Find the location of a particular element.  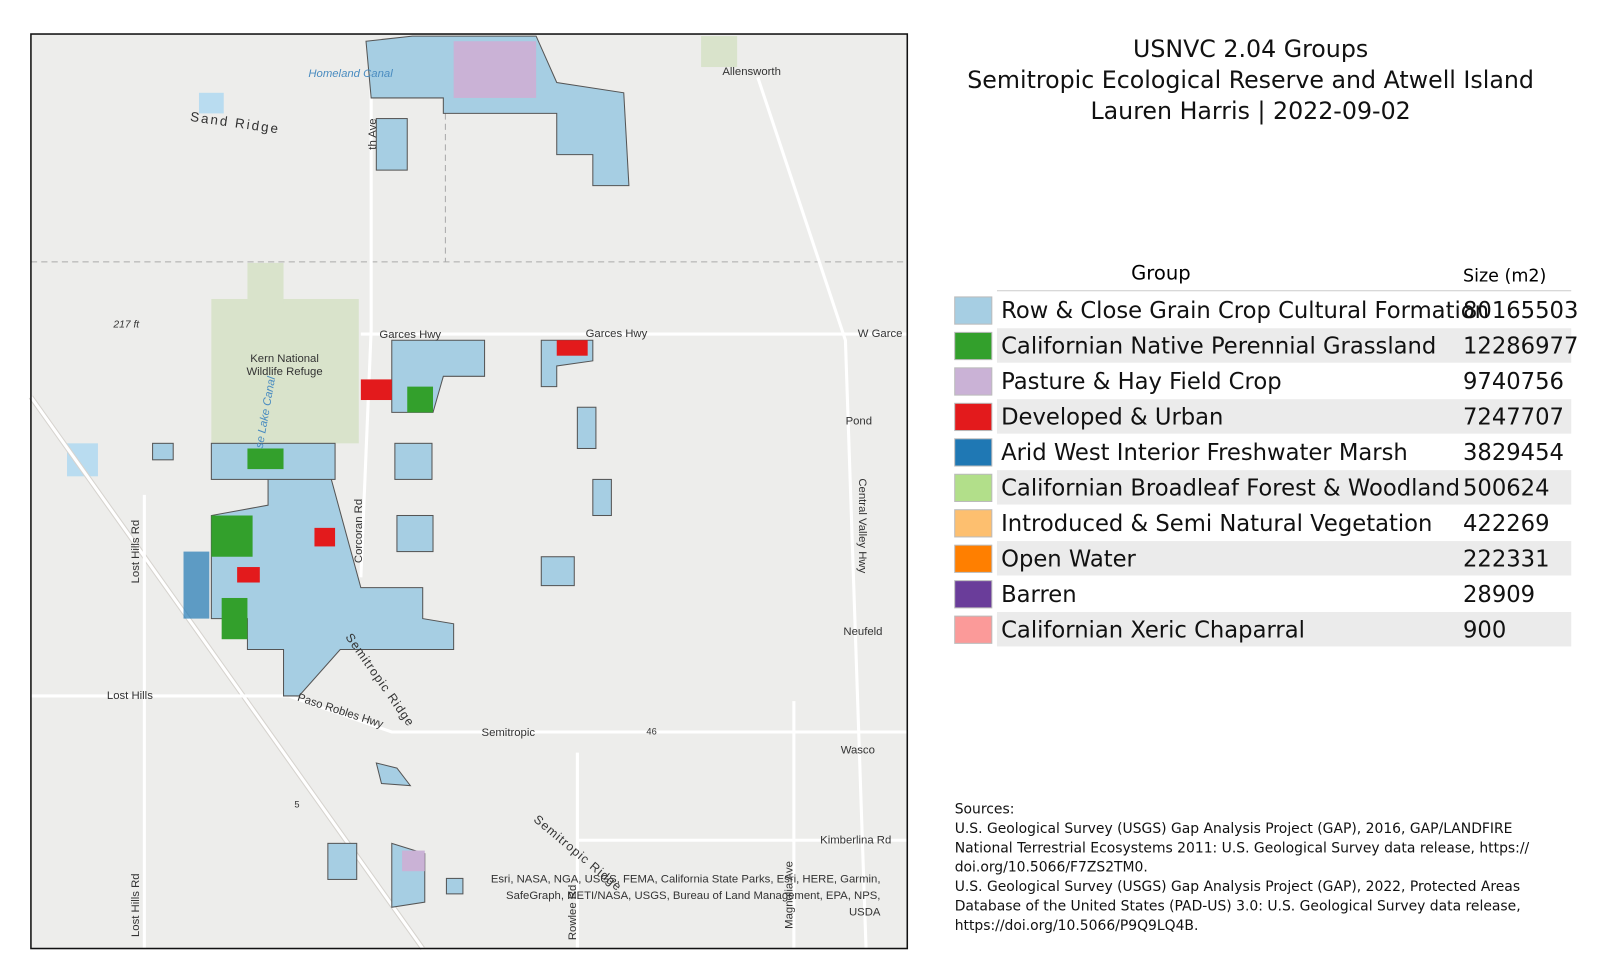

legend-header: Group is located at coordinates (1161, 273).